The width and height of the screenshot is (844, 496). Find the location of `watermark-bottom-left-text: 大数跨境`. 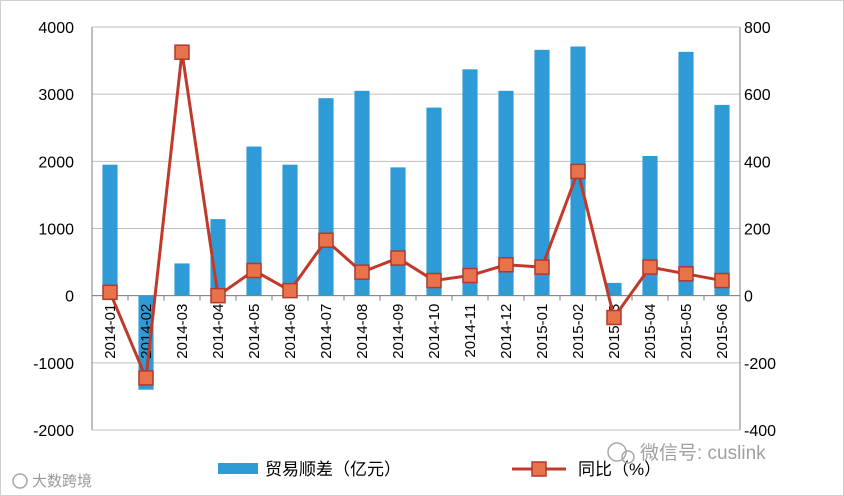

watermark-bottom-left-text: 大数跨境 is located at coordinates (62, 481).